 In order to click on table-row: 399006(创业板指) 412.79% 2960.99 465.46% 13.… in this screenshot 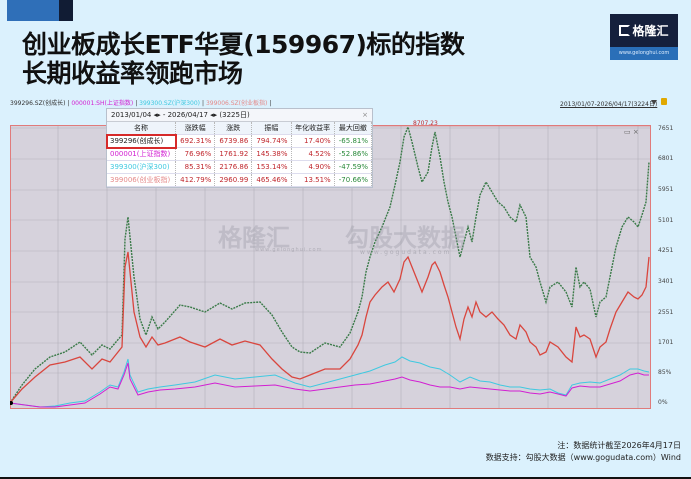, I will do `click(240, 180)`.